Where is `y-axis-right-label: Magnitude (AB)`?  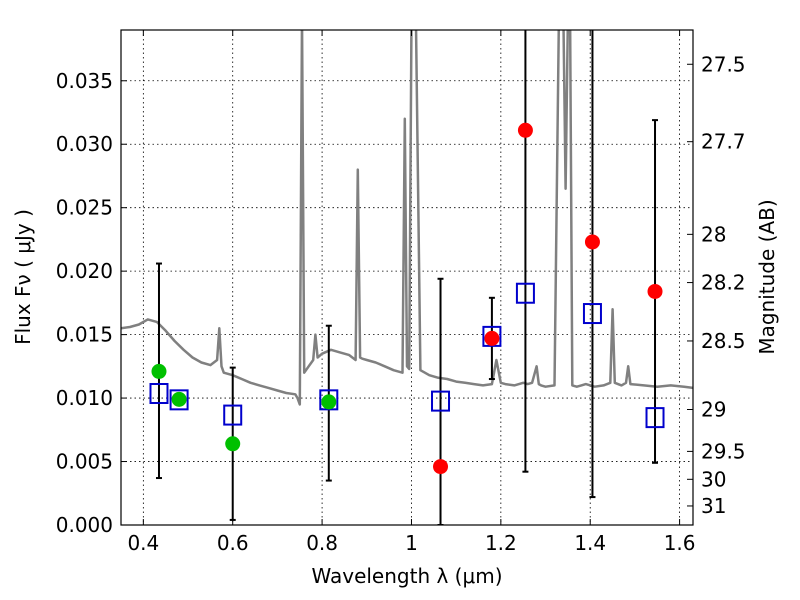 y-axis-right-label: Magnitude (AB) is located at coordinates (767, 276).